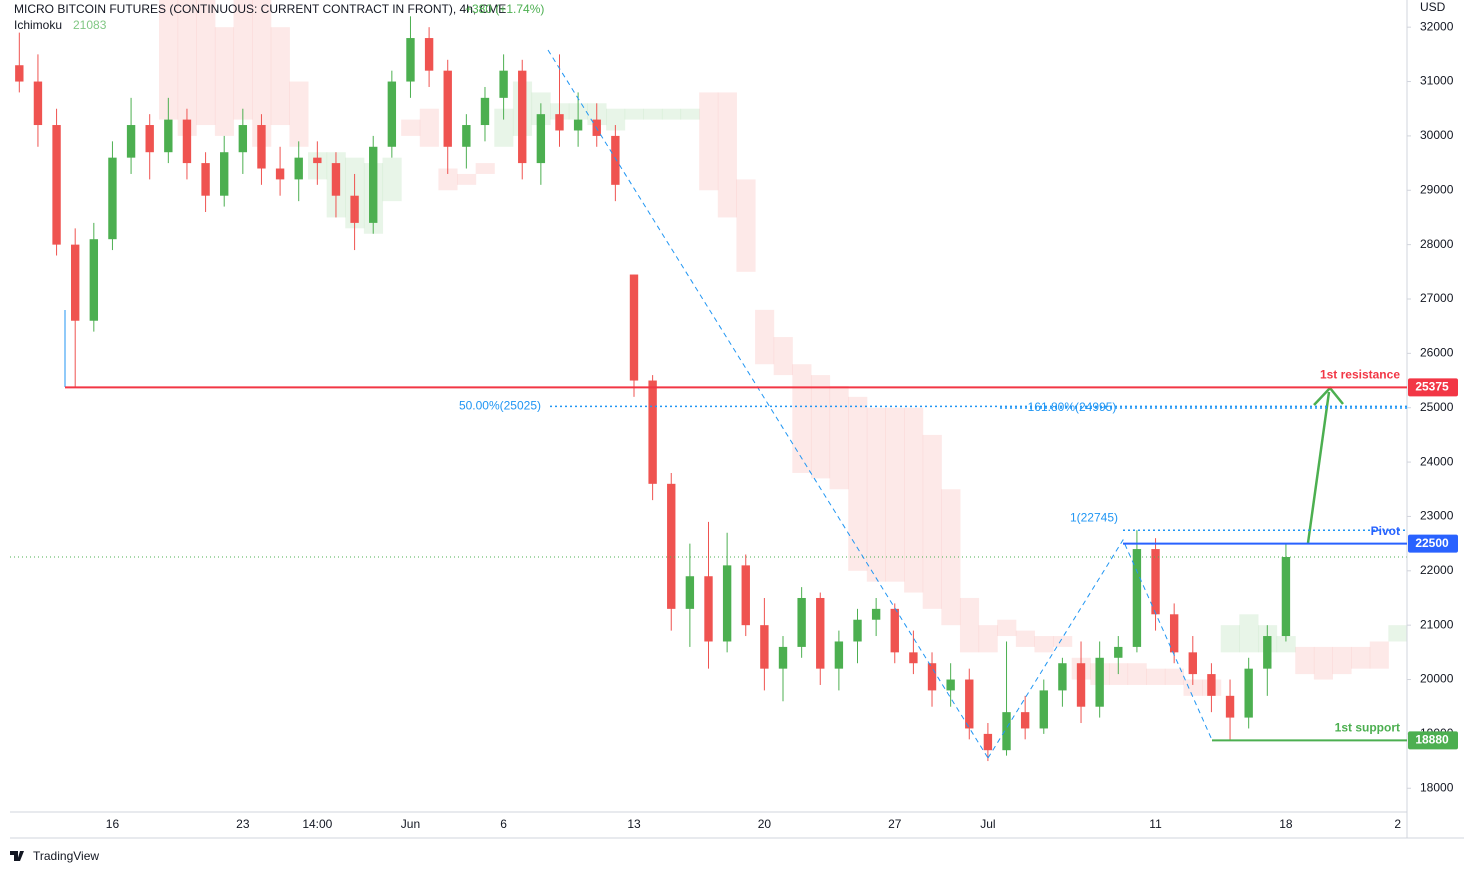 The image size is (1464, 873). I want to click on level-price: 22500, so click(1432, 543).